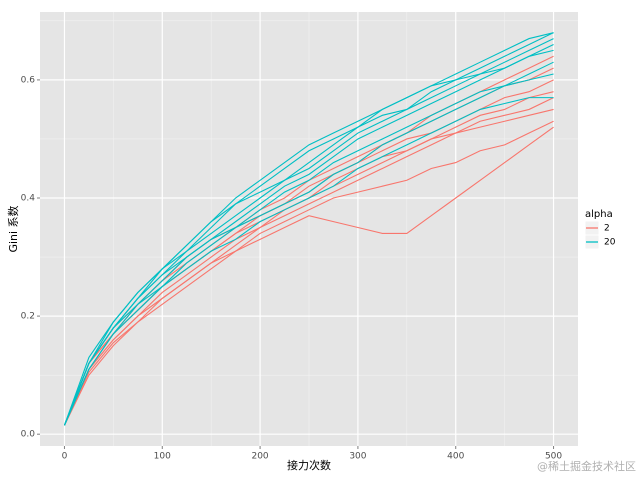  What do you see at coordinates (28, 317) in the screenshot?
I see `y-tick-label: 0.2` at bounding box center [28, 317].